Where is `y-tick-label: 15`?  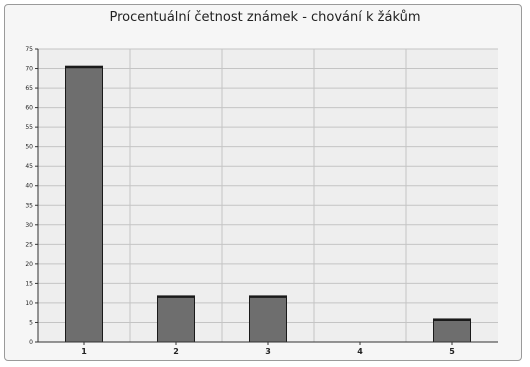
y-tick-label: 15 is located at coordinates (29, 283).